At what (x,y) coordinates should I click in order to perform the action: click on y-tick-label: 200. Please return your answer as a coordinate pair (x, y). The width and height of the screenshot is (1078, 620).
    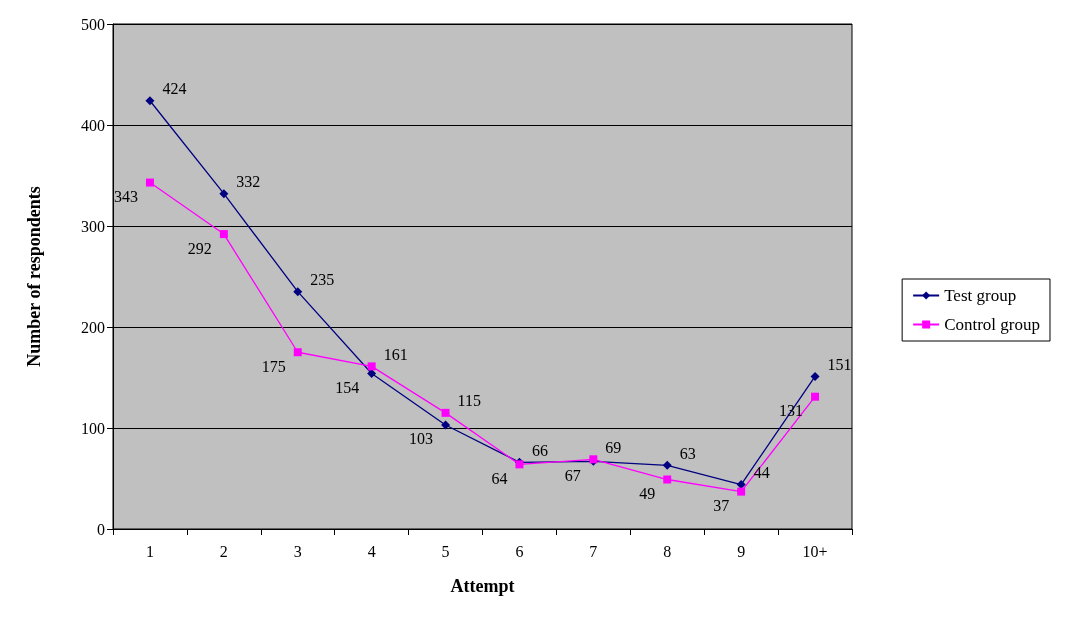
    Looking at the image, I should click on (93, 327).